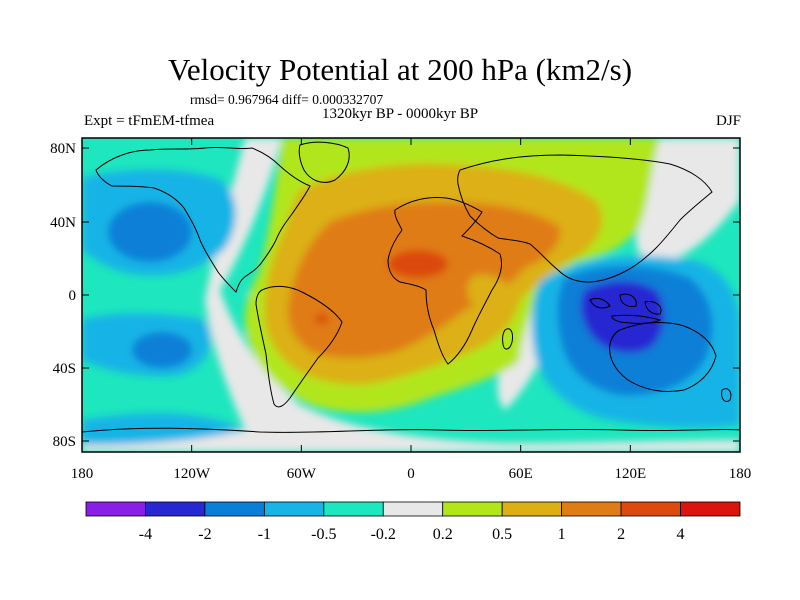 Image resolution: width=800 pixels, height=600 pixels. I want to click on colorbar-label: -1, so click(264, 534).